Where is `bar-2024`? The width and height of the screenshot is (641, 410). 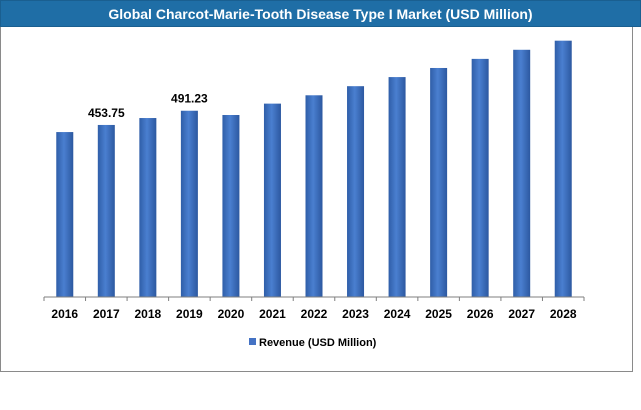
bar-2024 is located at coordinates (397, 187).